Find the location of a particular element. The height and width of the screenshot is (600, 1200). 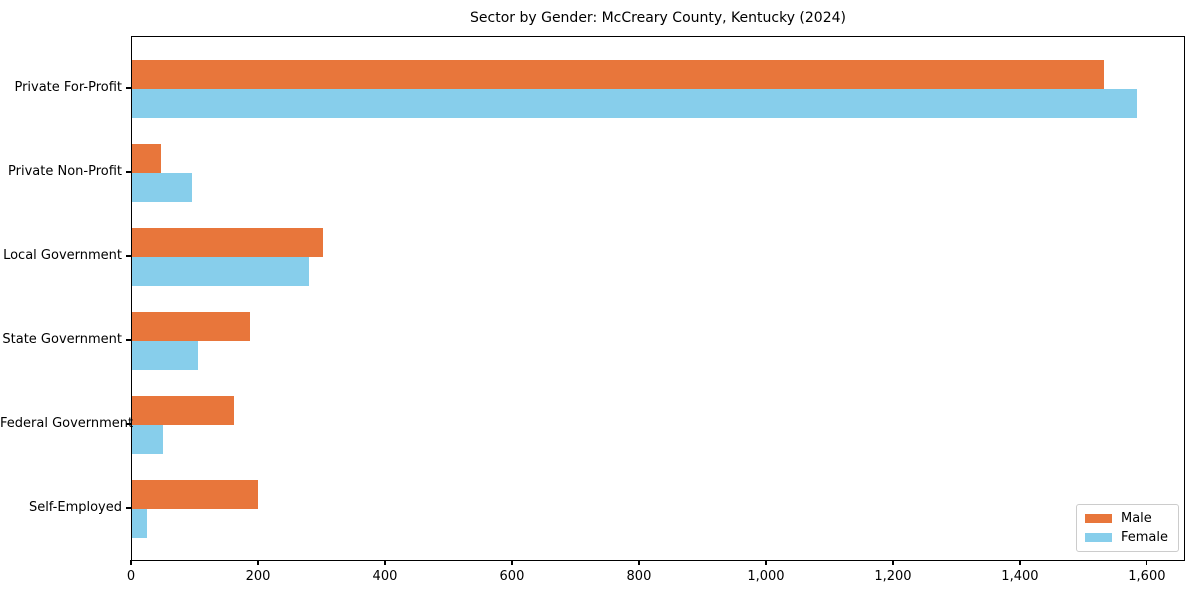

legend-item-female: Female is located at coordinates (1126, 537).